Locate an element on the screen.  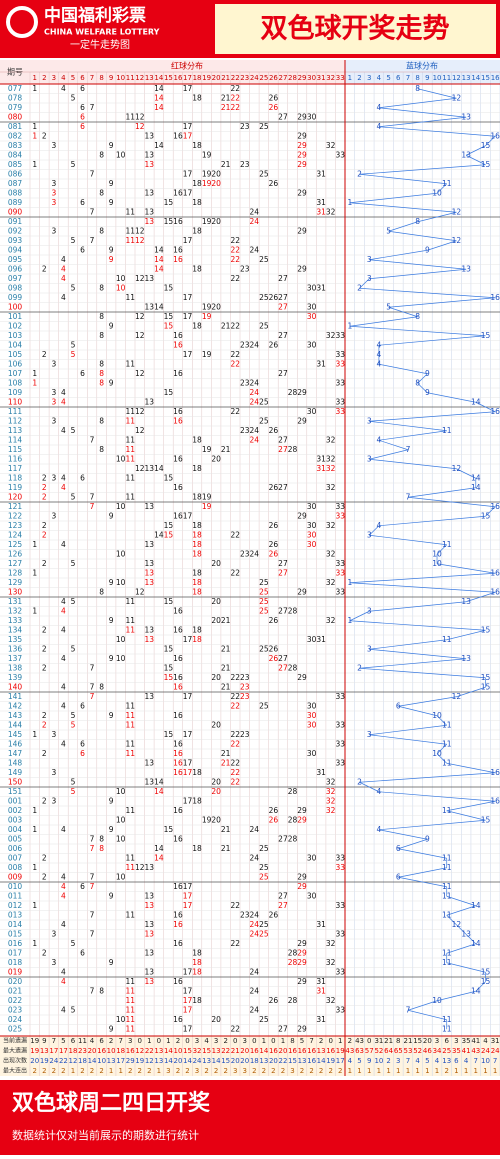
stat-red: 14 is located at coordinates (168, 1051).